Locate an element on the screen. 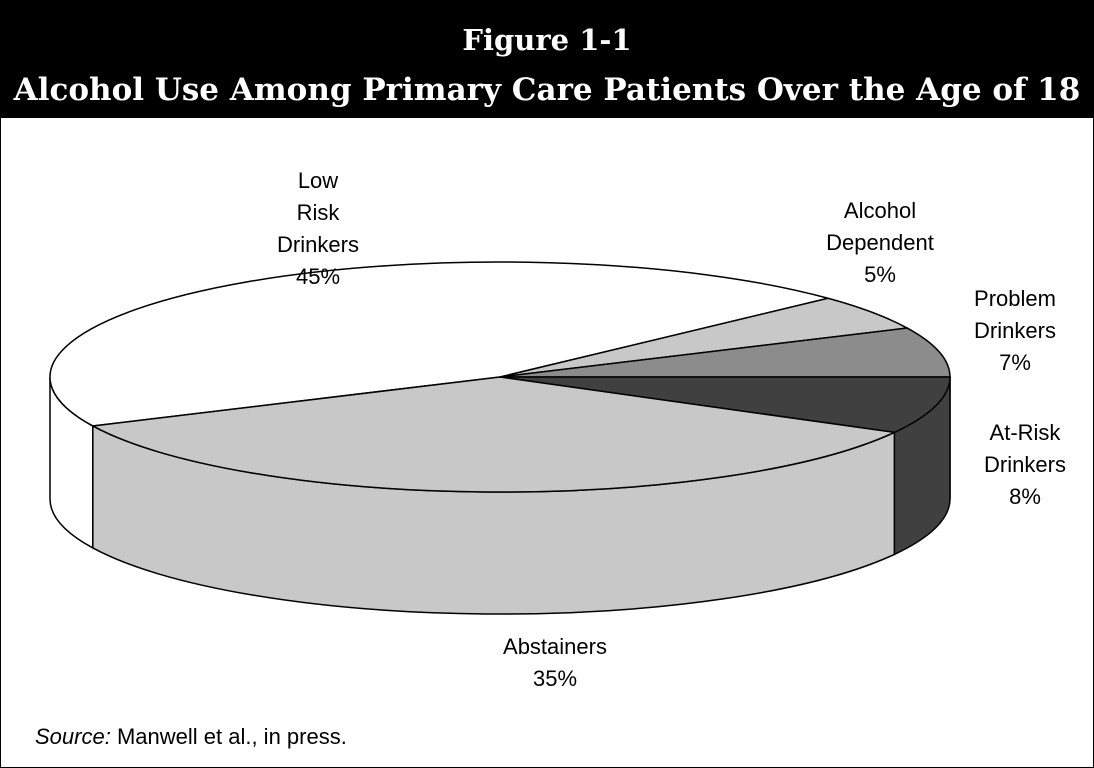 Image resolution: width=1094 pixels, height=768 pixels. source-label: Source: is located at coordinates (73, 736).